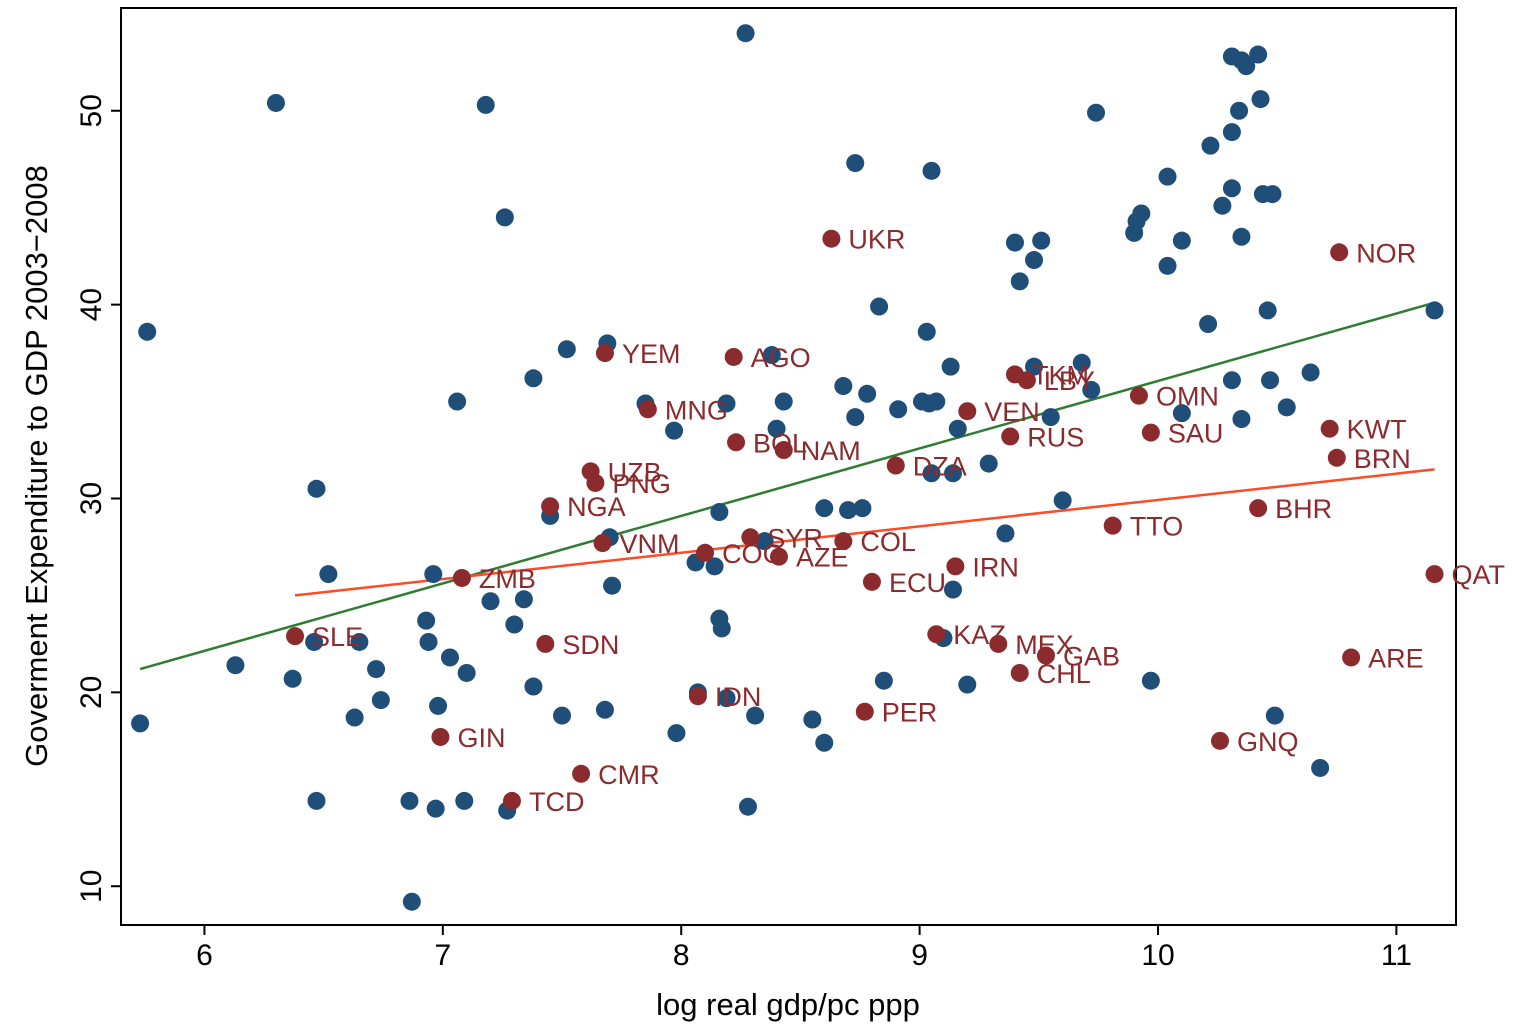 This screenshot has width=1516, height=1027. Describe the element at coordinates (795, 538) in the screenshot. I see `country-label: SYR` at that location.